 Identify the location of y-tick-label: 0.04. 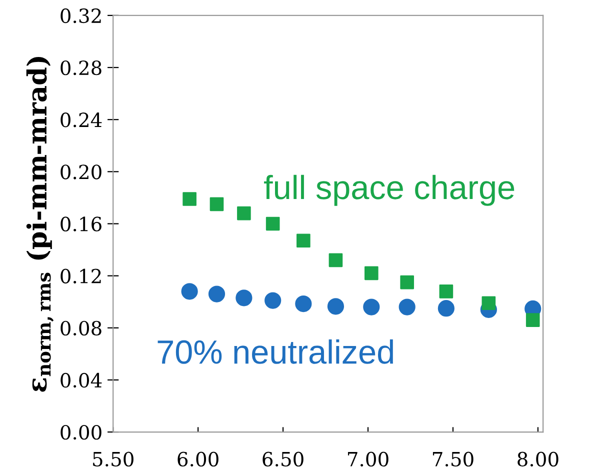
(81, 380).